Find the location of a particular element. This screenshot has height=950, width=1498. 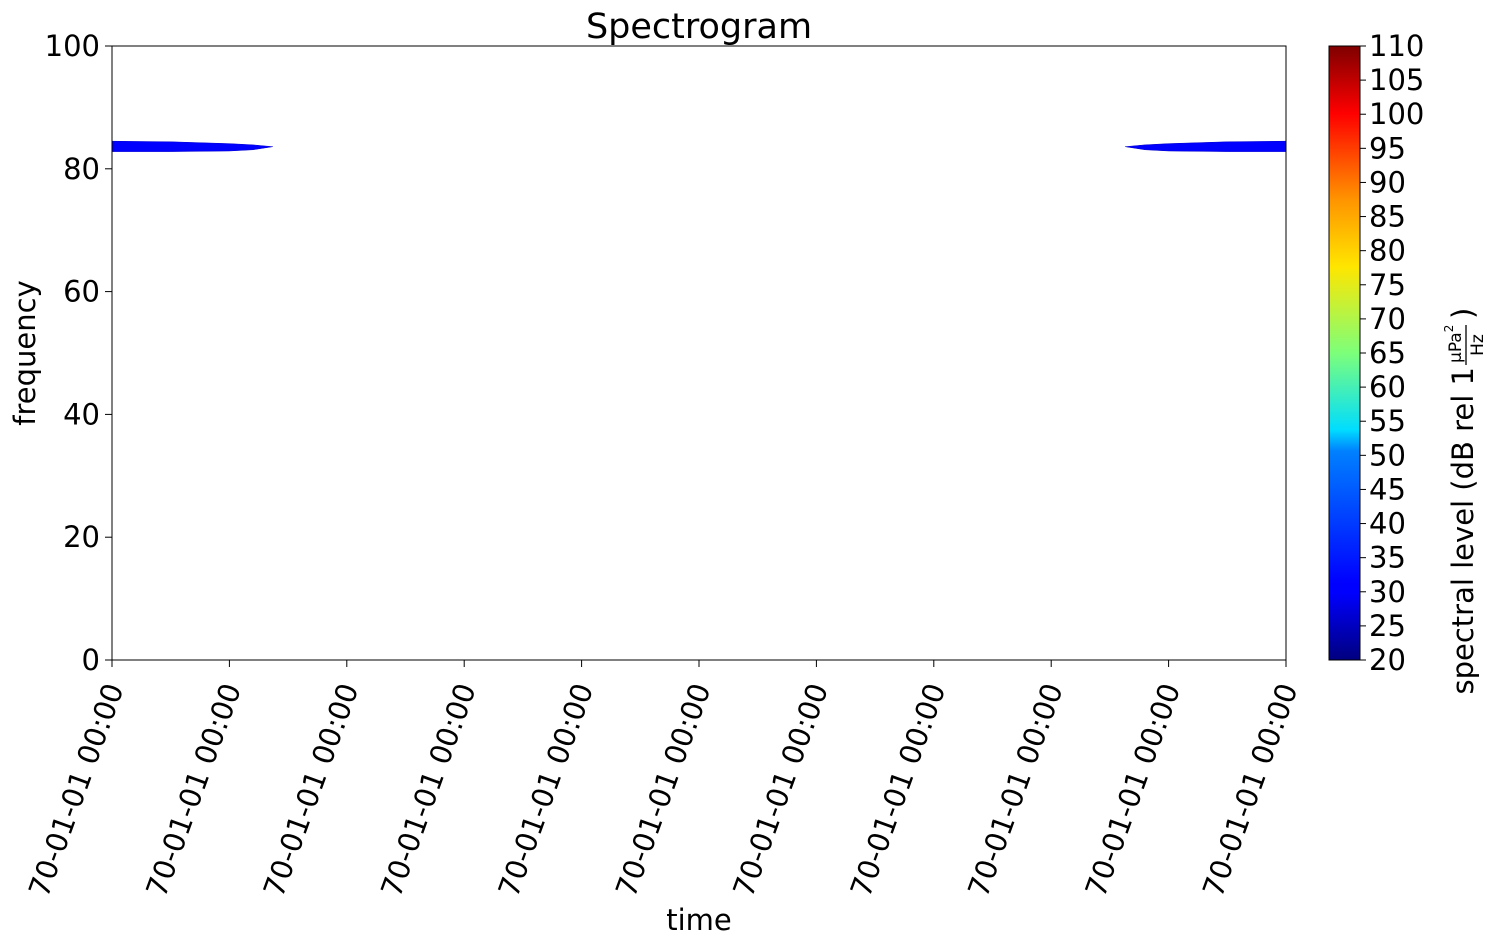

colorbar-label-prefix: spectral level (dB rel 1 is located at coordinates (1463, 531).